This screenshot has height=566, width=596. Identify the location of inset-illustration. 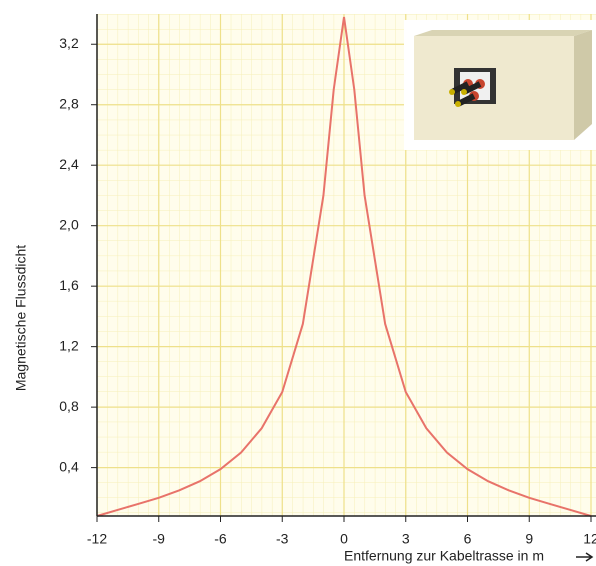
(500, 85).